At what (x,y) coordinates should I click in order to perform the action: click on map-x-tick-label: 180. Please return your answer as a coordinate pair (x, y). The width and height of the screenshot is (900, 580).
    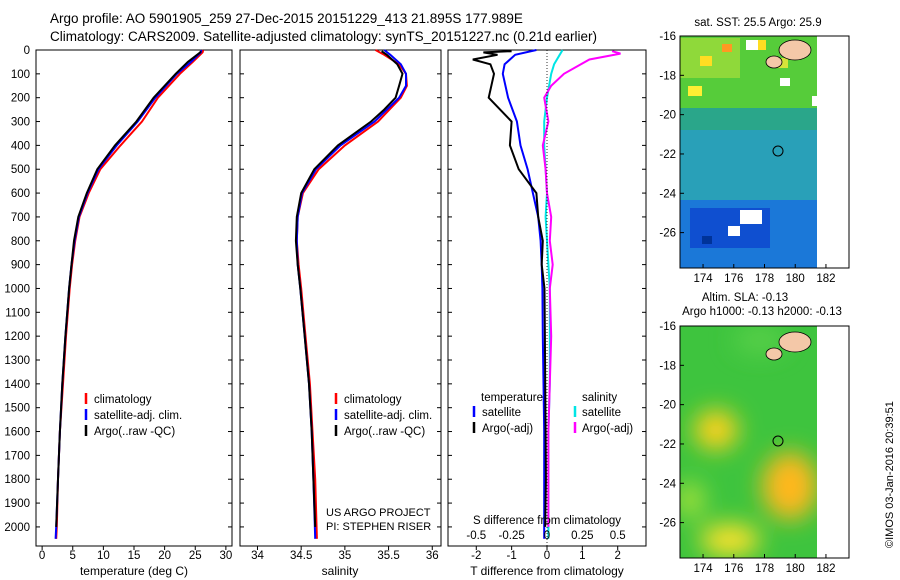
    Looking at the image, I should click on (795, 569).